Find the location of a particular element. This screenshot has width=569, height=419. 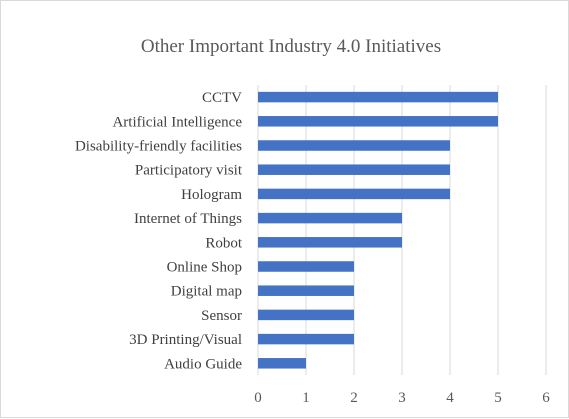

category-label: Artificial Intelligence is located at coordinates (177, 122).